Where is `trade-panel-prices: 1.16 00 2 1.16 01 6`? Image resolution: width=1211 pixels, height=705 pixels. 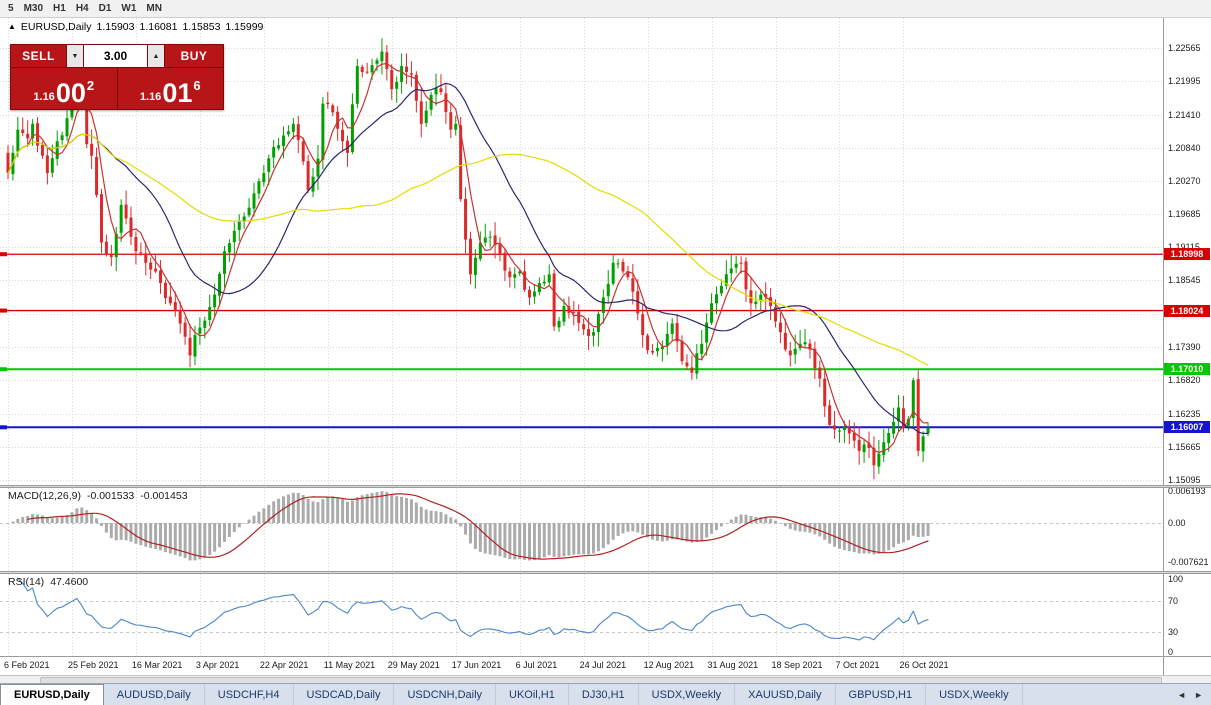 trade-panel-prices: 1.16 00 2 1.16 01 6 is located at coordinates (117, 88).